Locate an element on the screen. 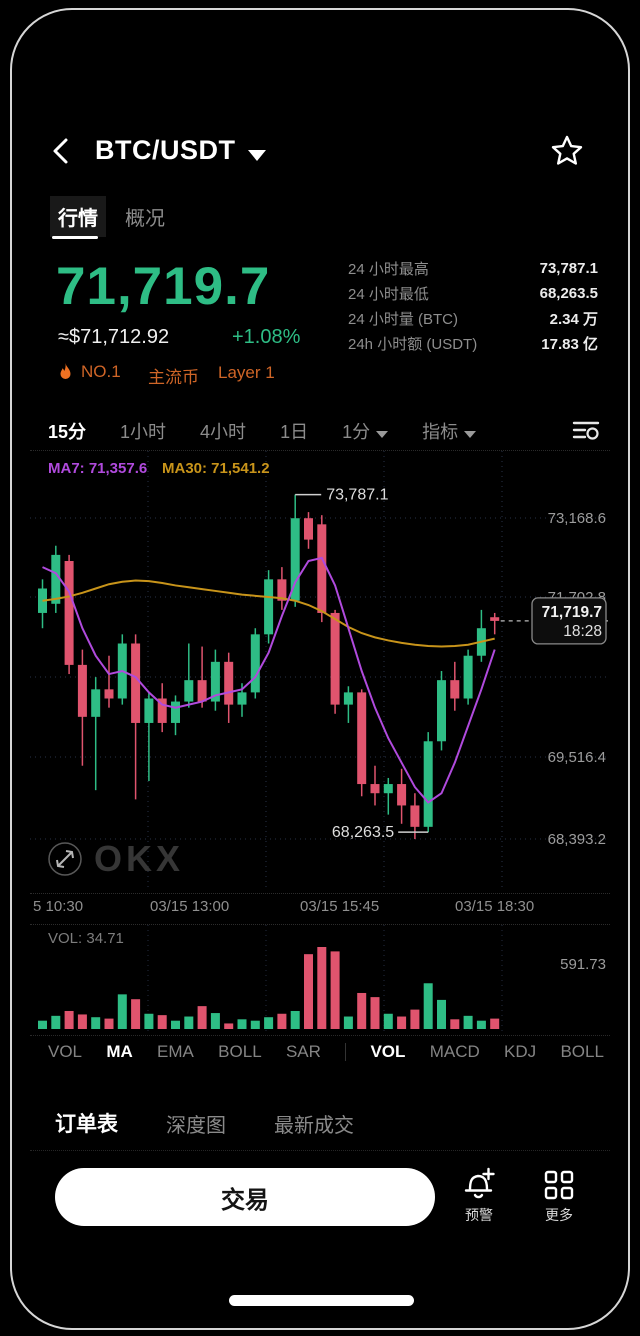 This screenshot has height=1336, width=640. bottom-tab-订单表: 订单表 is located at coordinates (86, 1124).